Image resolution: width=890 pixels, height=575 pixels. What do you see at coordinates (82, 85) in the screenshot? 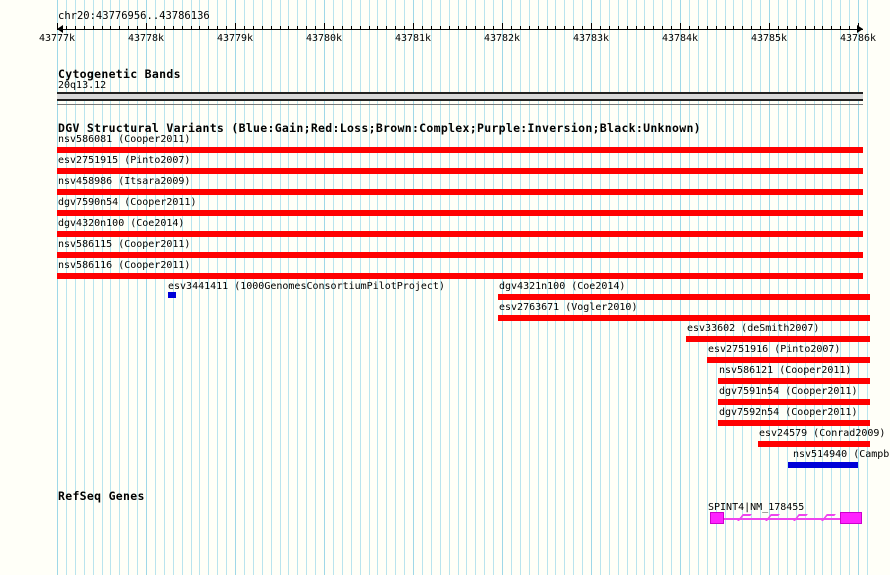
I see `cytoband-label: 20q13.12` at bounding box center [82, 85].